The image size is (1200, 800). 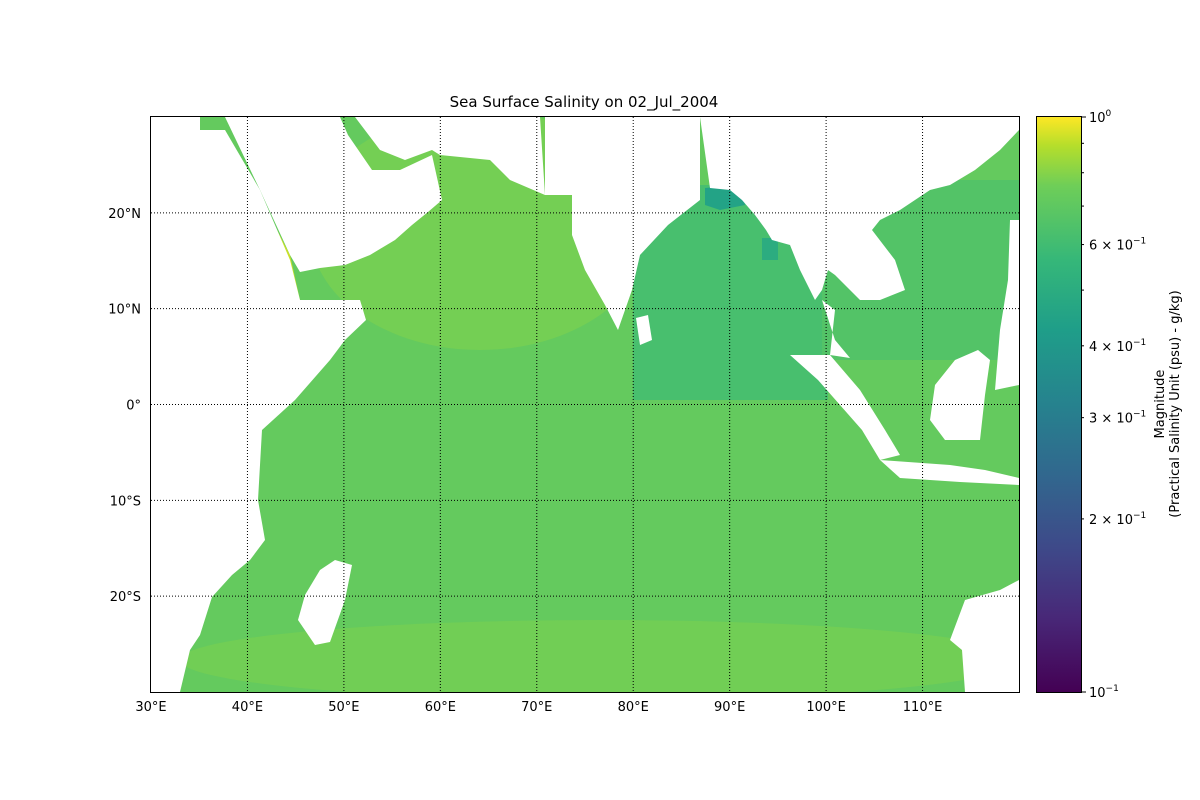 I want to click on colorbar-tick-label: 10⁰, so click(x=1100, y=117).